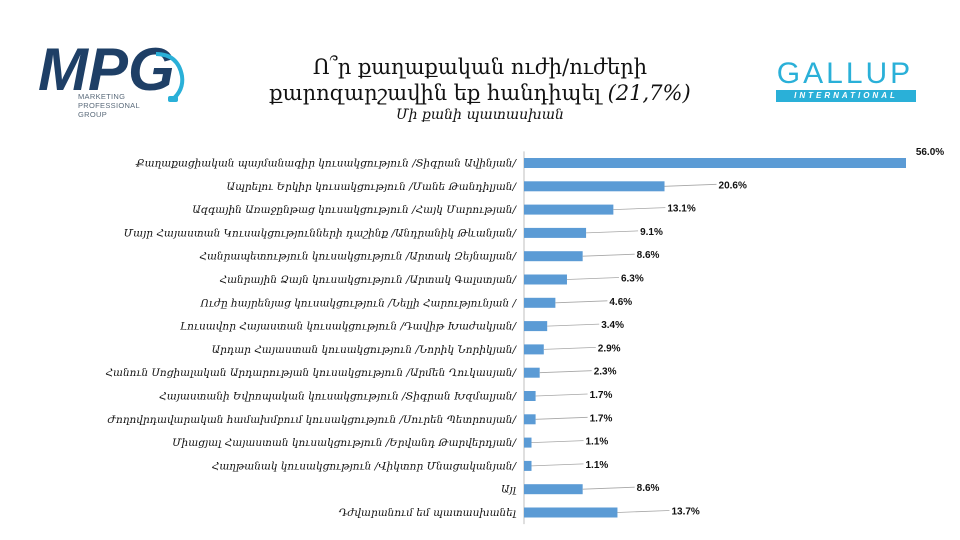 This screenshot has width=960, height=540. What do you see at coordinates (173, 99) in the screenshot?
I see `headset-mic-icon` at bounding box center [173, 99].